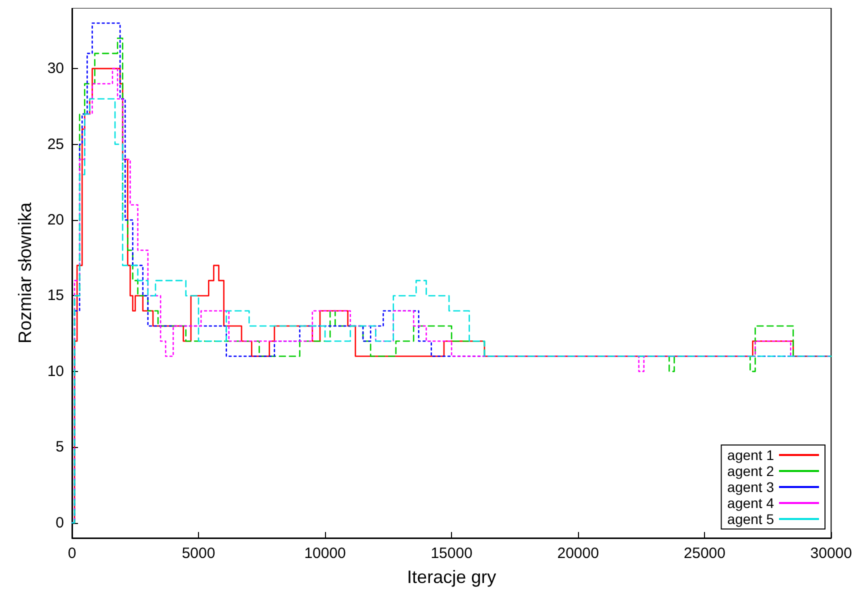 The image size is (863, 599). What do you see at coordinates (750, 503) in the screenshot?
I see `legend-label: agent 4` at bounding box center [750, 503].